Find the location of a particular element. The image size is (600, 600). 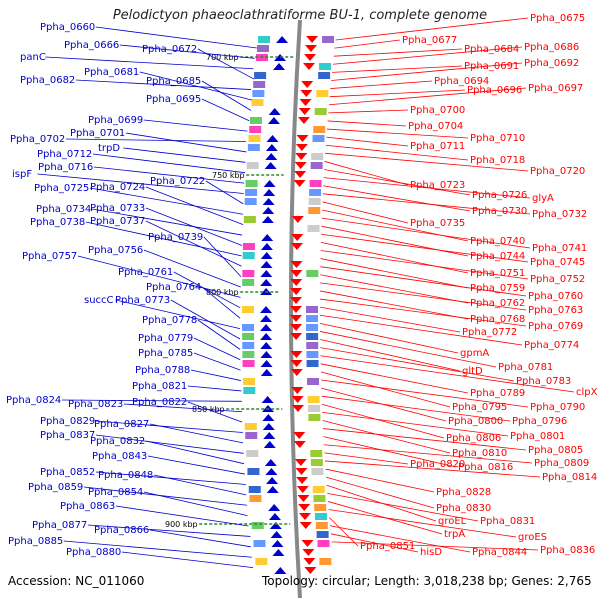

gene-label-Ppha_0701: Ppha_0701 is located at coordinates (97, 133).